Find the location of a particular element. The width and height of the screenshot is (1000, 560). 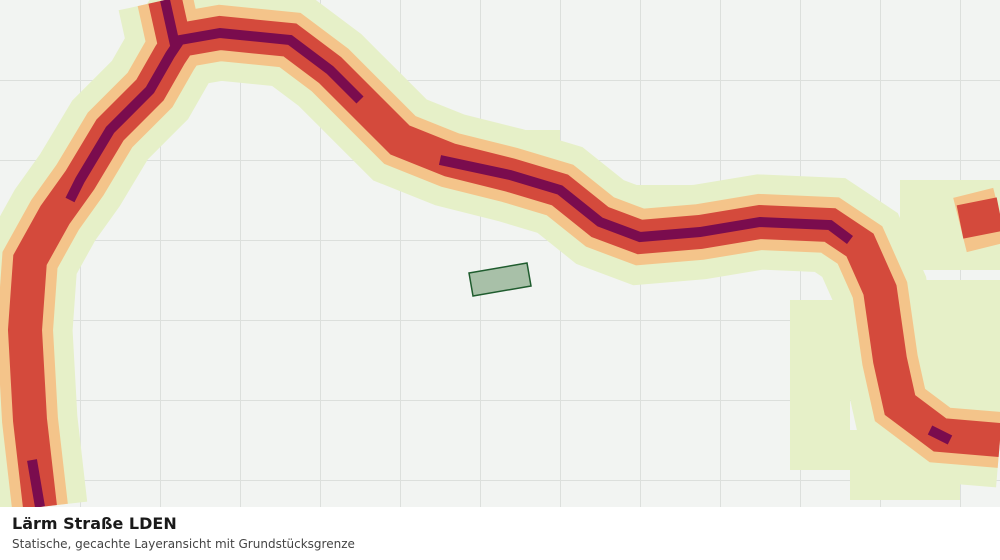

layer-title: Lärm Straße LDEN is located at coordinates (94, 523).